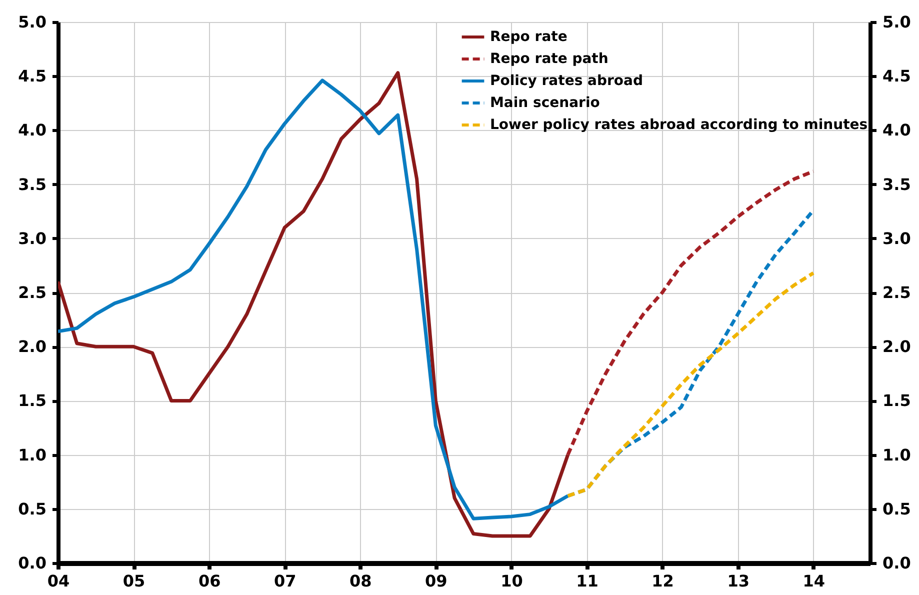  I want to click on y2-tick-label: 2.0, so click(896, 346).